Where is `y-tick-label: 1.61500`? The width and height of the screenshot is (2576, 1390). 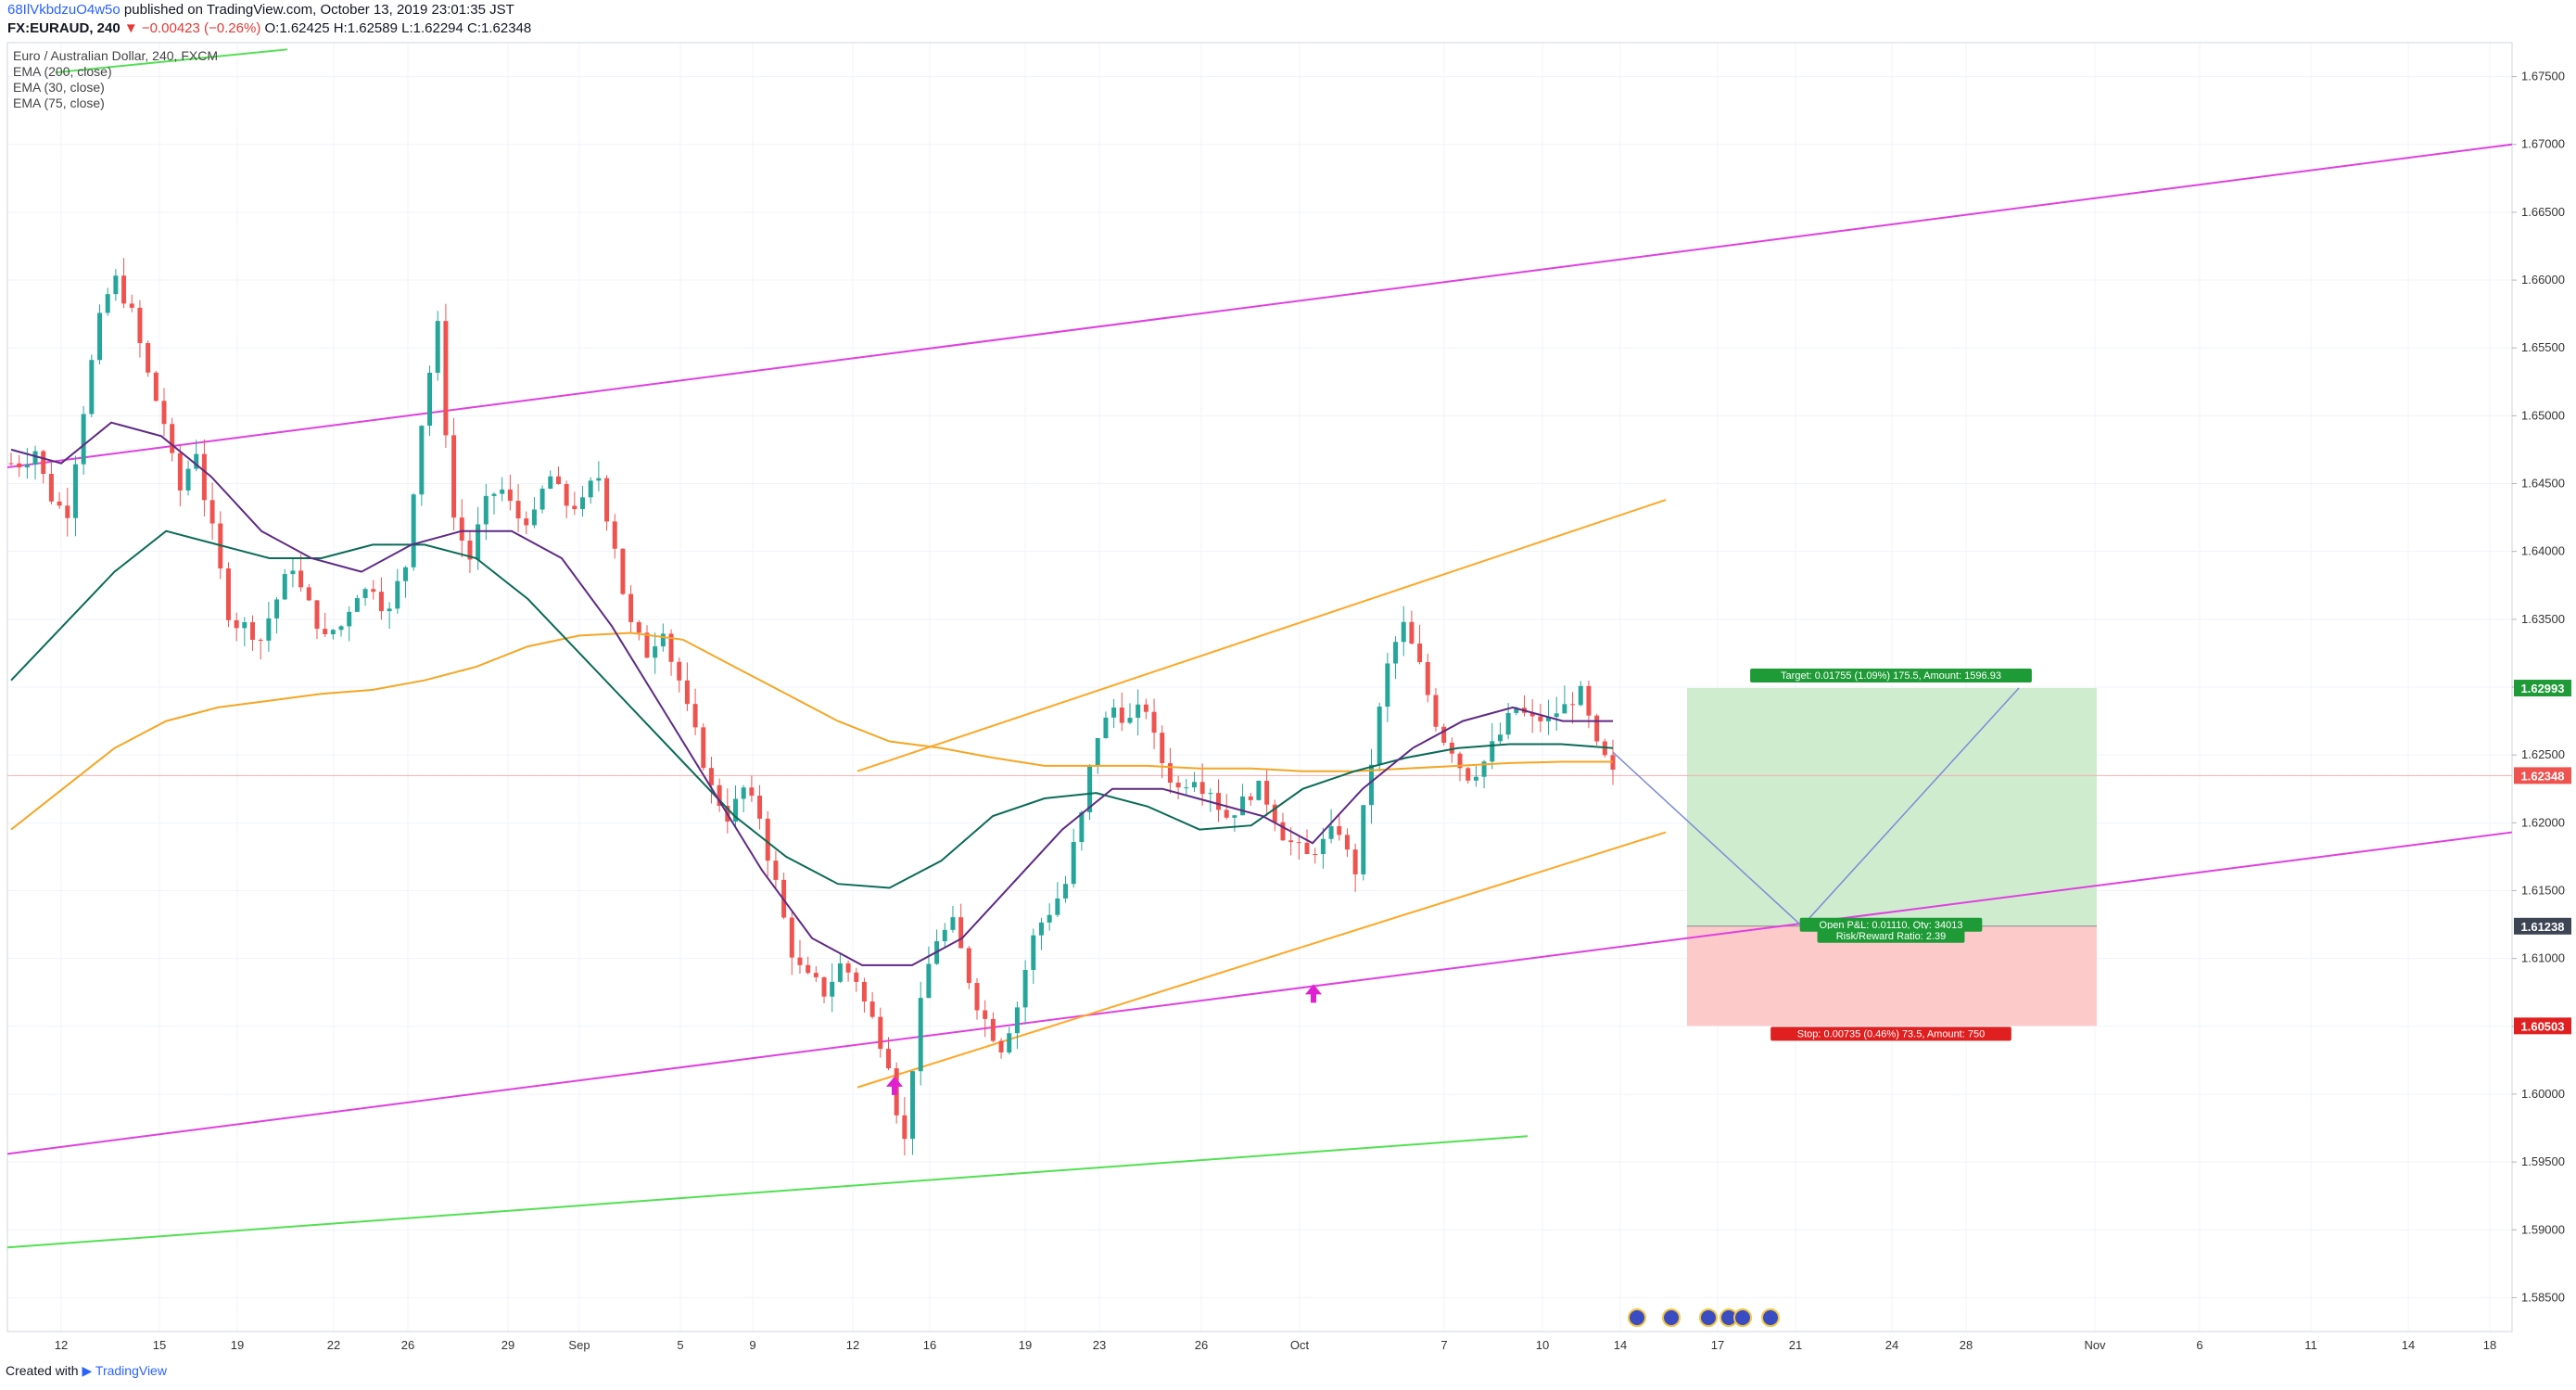
y-tick-label: 1.61500 is located at coordinates (2543, 890).